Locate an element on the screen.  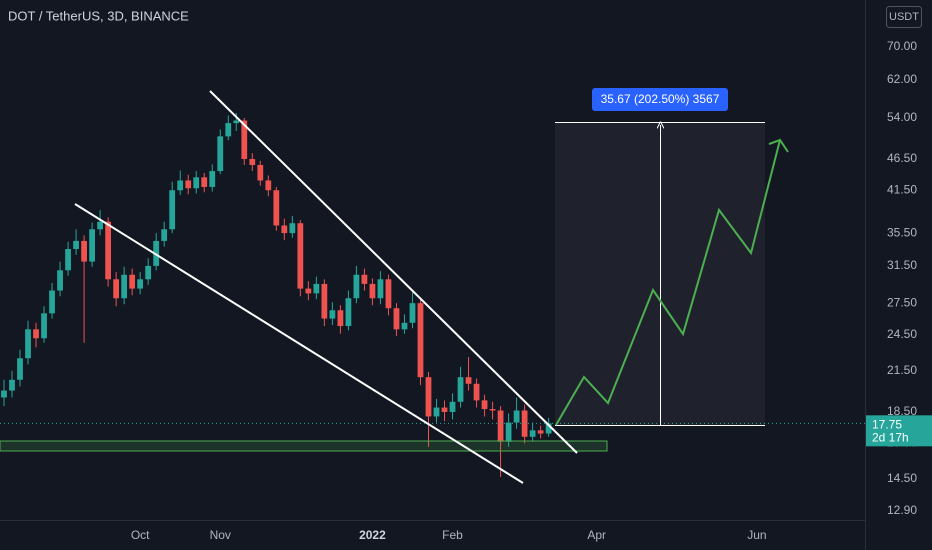
projection-path is located at coordinates (668, 282).